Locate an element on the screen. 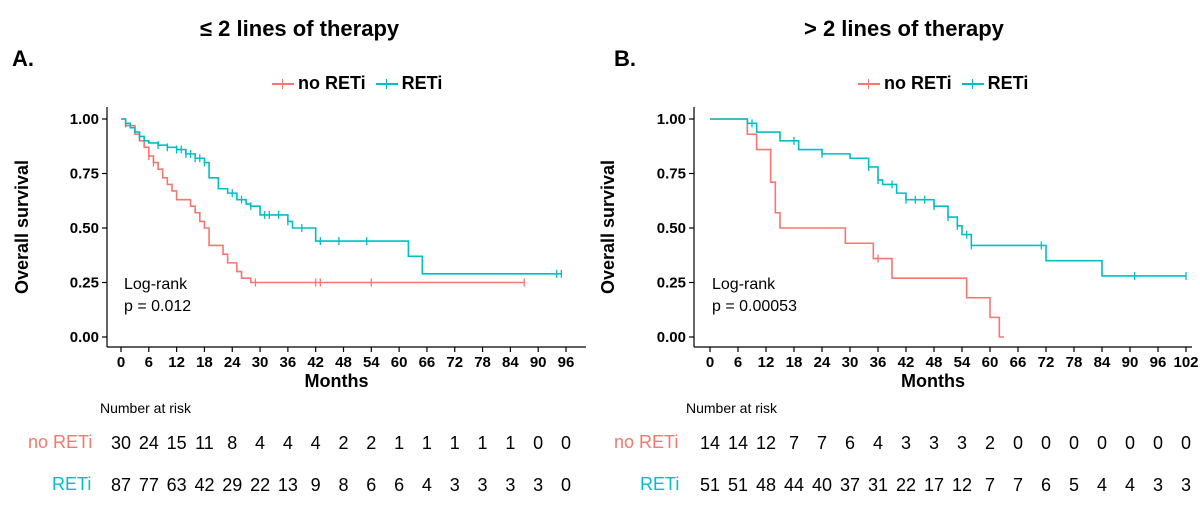 The width and height of the screenshot is (1200, 519). risk-value: 17 is located at coordinates (934, 485).